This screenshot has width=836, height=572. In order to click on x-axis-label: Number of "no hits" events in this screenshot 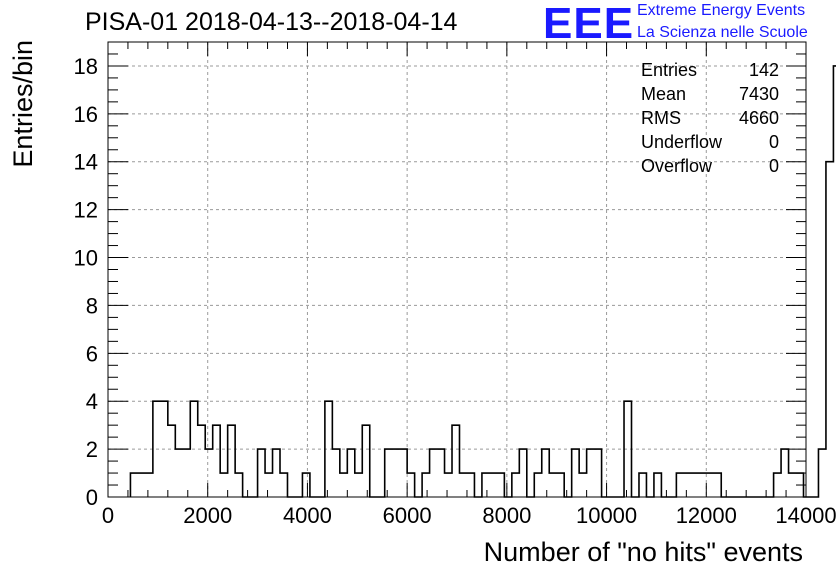, I will do `click(643, 552)`.